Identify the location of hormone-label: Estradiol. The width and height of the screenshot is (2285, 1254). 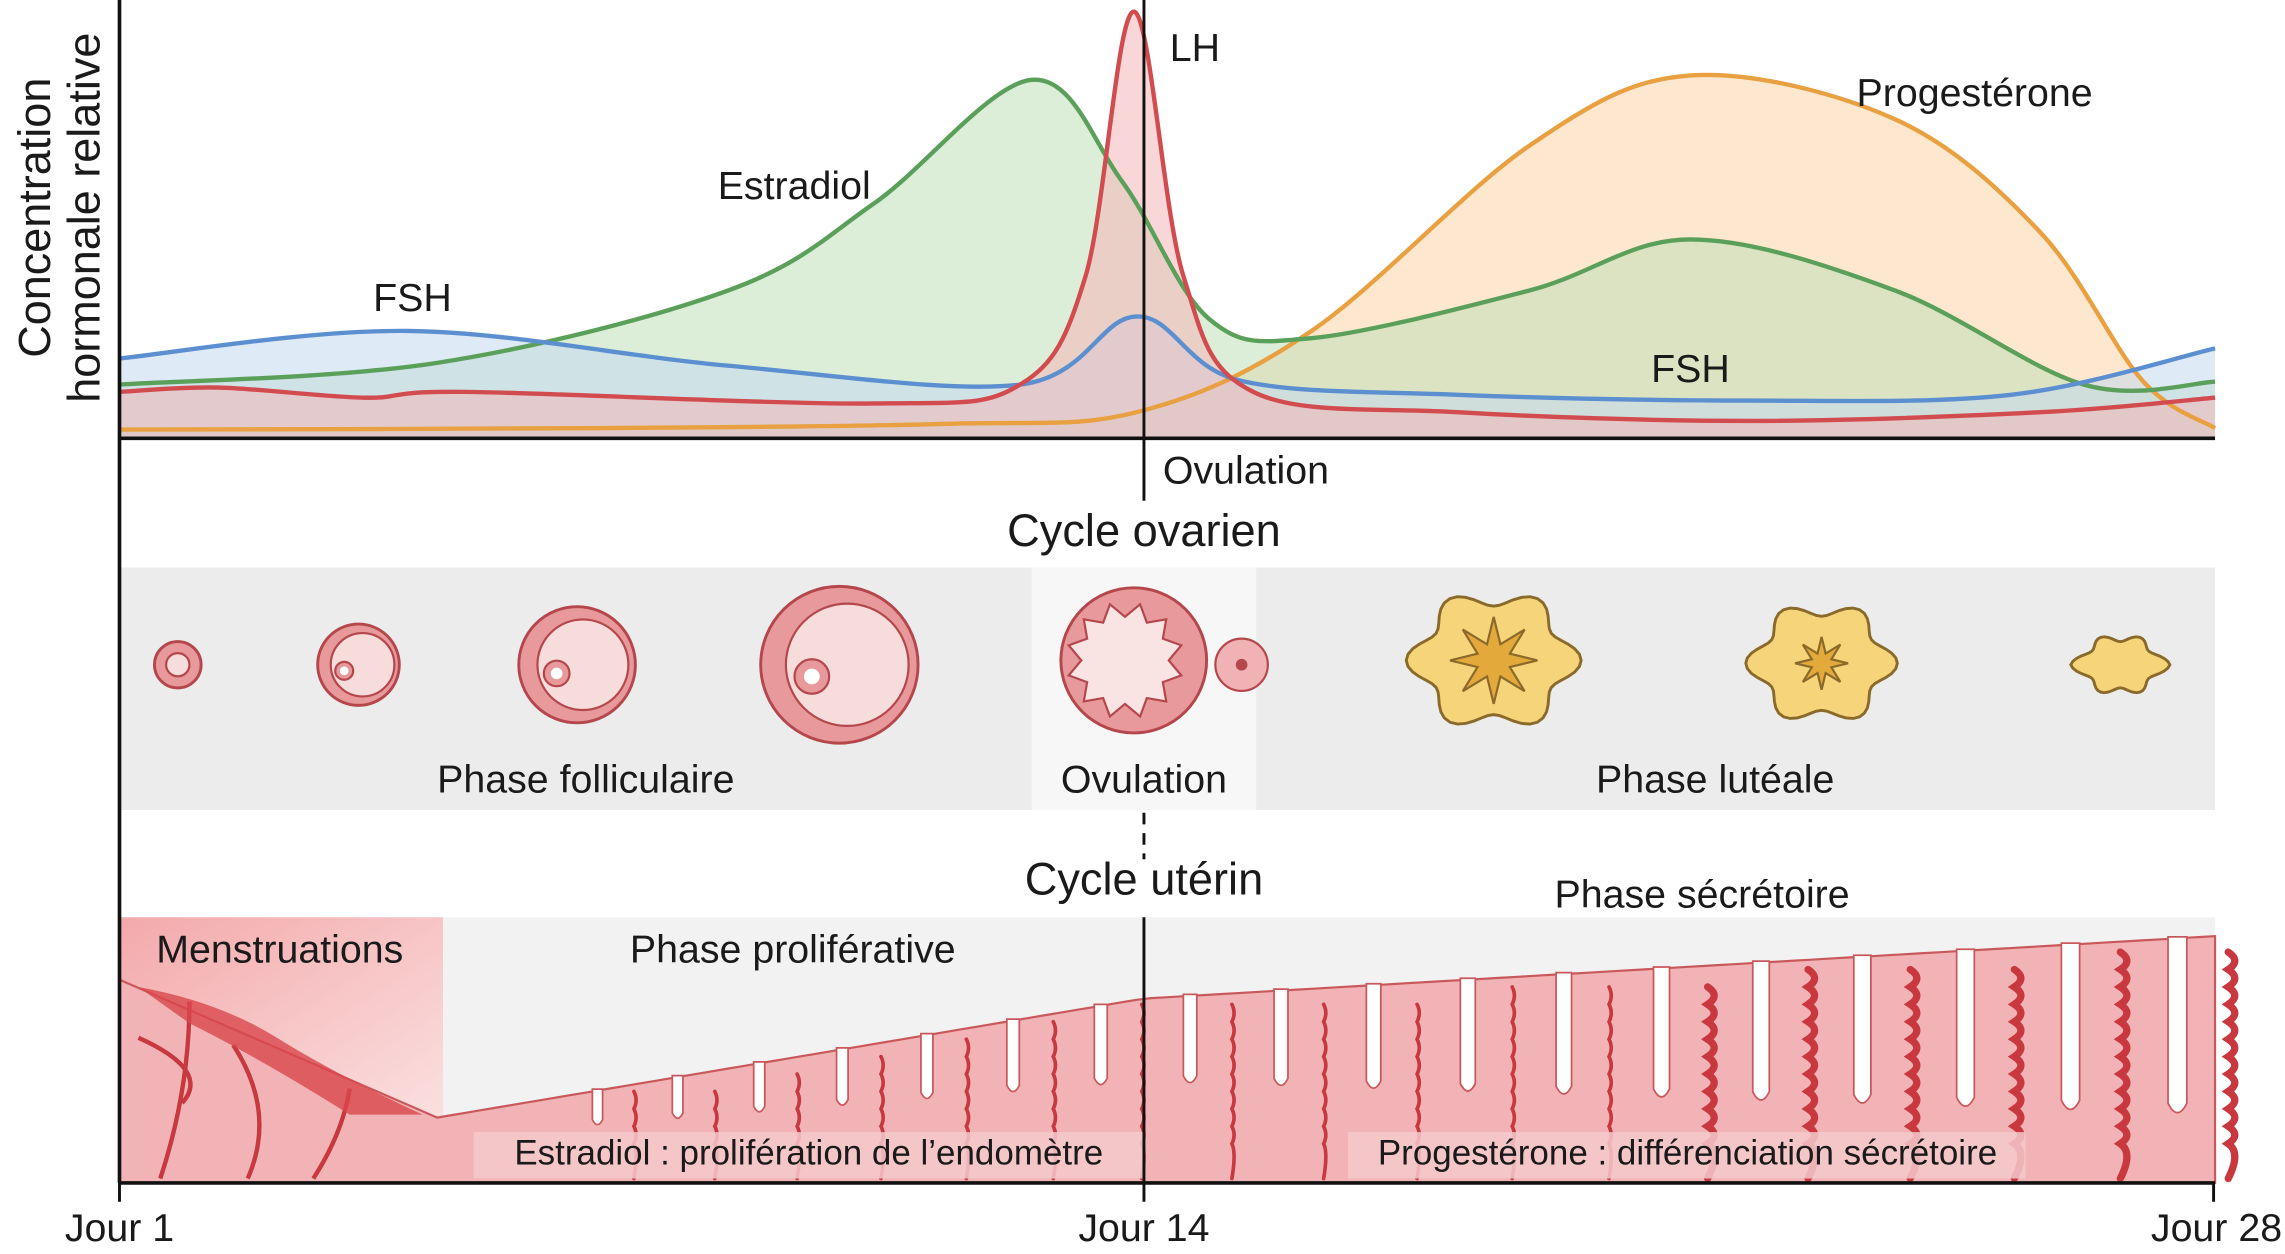
(794, 186).